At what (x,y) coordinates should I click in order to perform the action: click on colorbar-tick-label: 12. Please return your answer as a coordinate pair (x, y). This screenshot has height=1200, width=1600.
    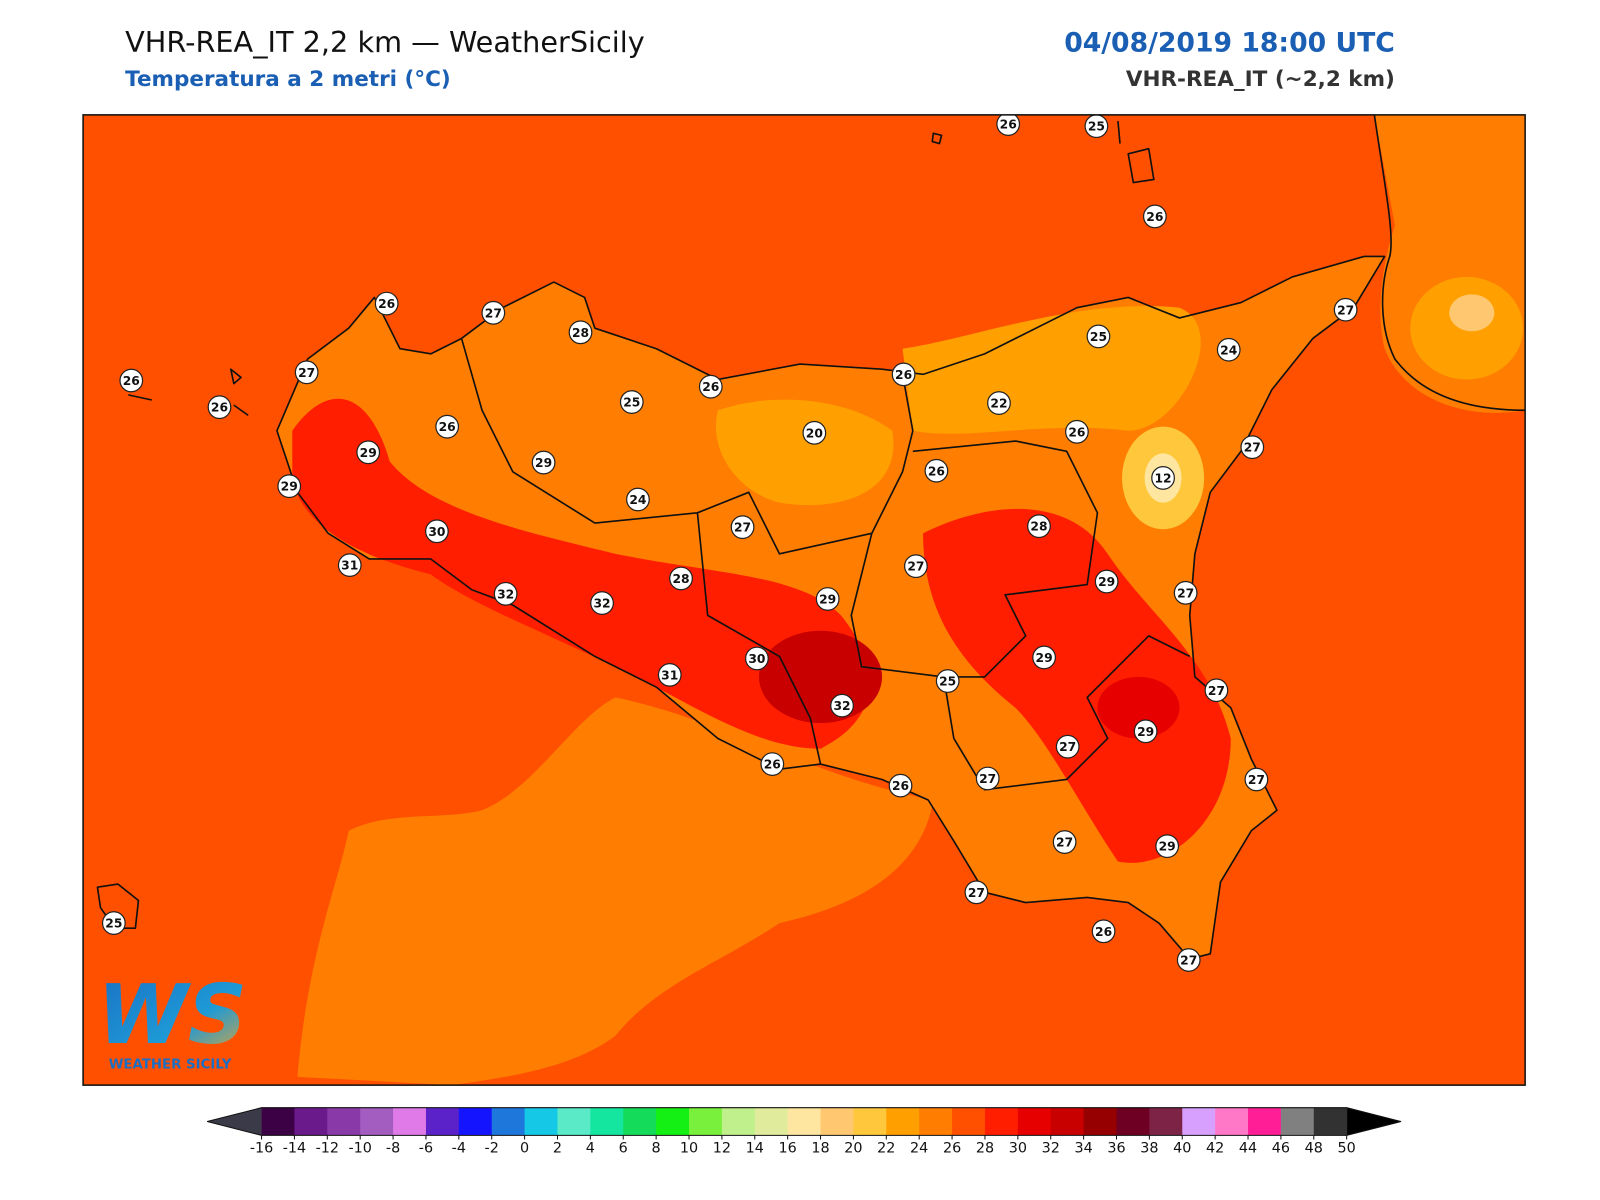
    Looking at the image, I should click on (722, 1149).